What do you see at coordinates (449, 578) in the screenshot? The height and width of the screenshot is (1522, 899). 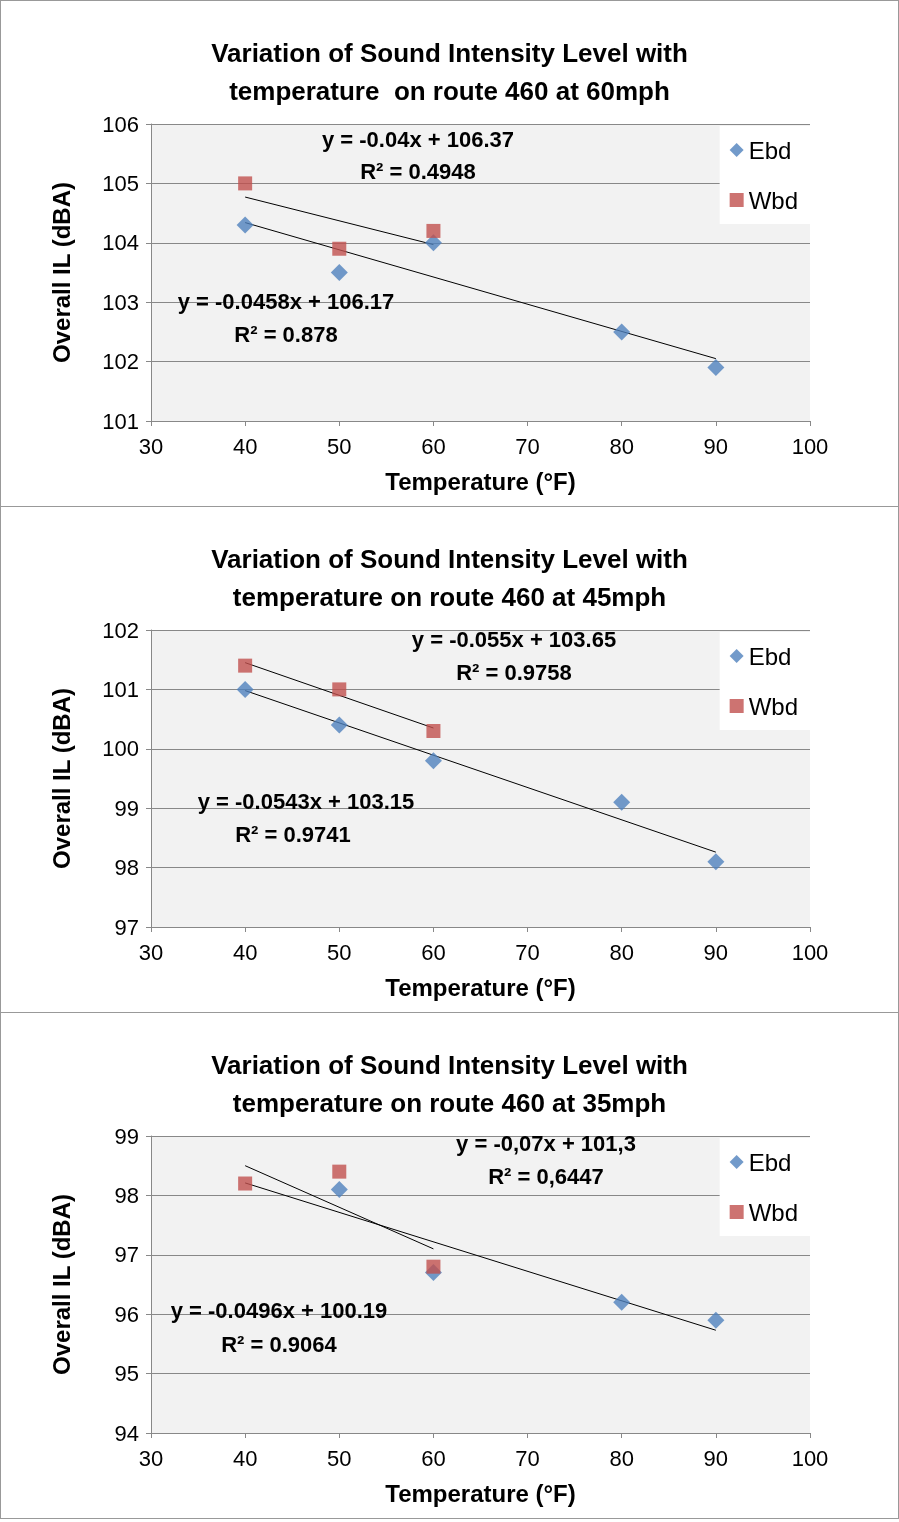 I see `chart-title: Variation of Sound Intensity Level with temperature on route 460 at 45mph` at bounding box center [449, 578].